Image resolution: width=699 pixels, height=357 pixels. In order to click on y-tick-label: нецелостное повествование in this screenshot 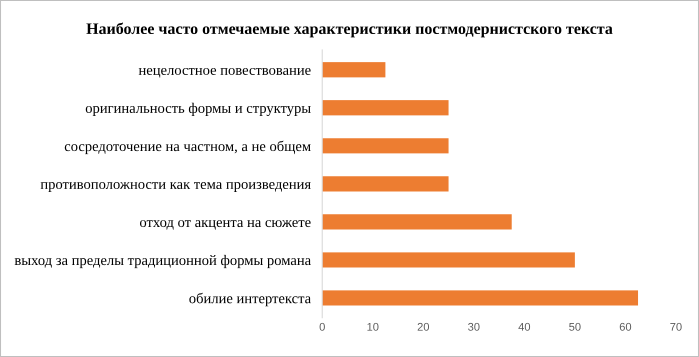, I will do `click(224, 73)`.